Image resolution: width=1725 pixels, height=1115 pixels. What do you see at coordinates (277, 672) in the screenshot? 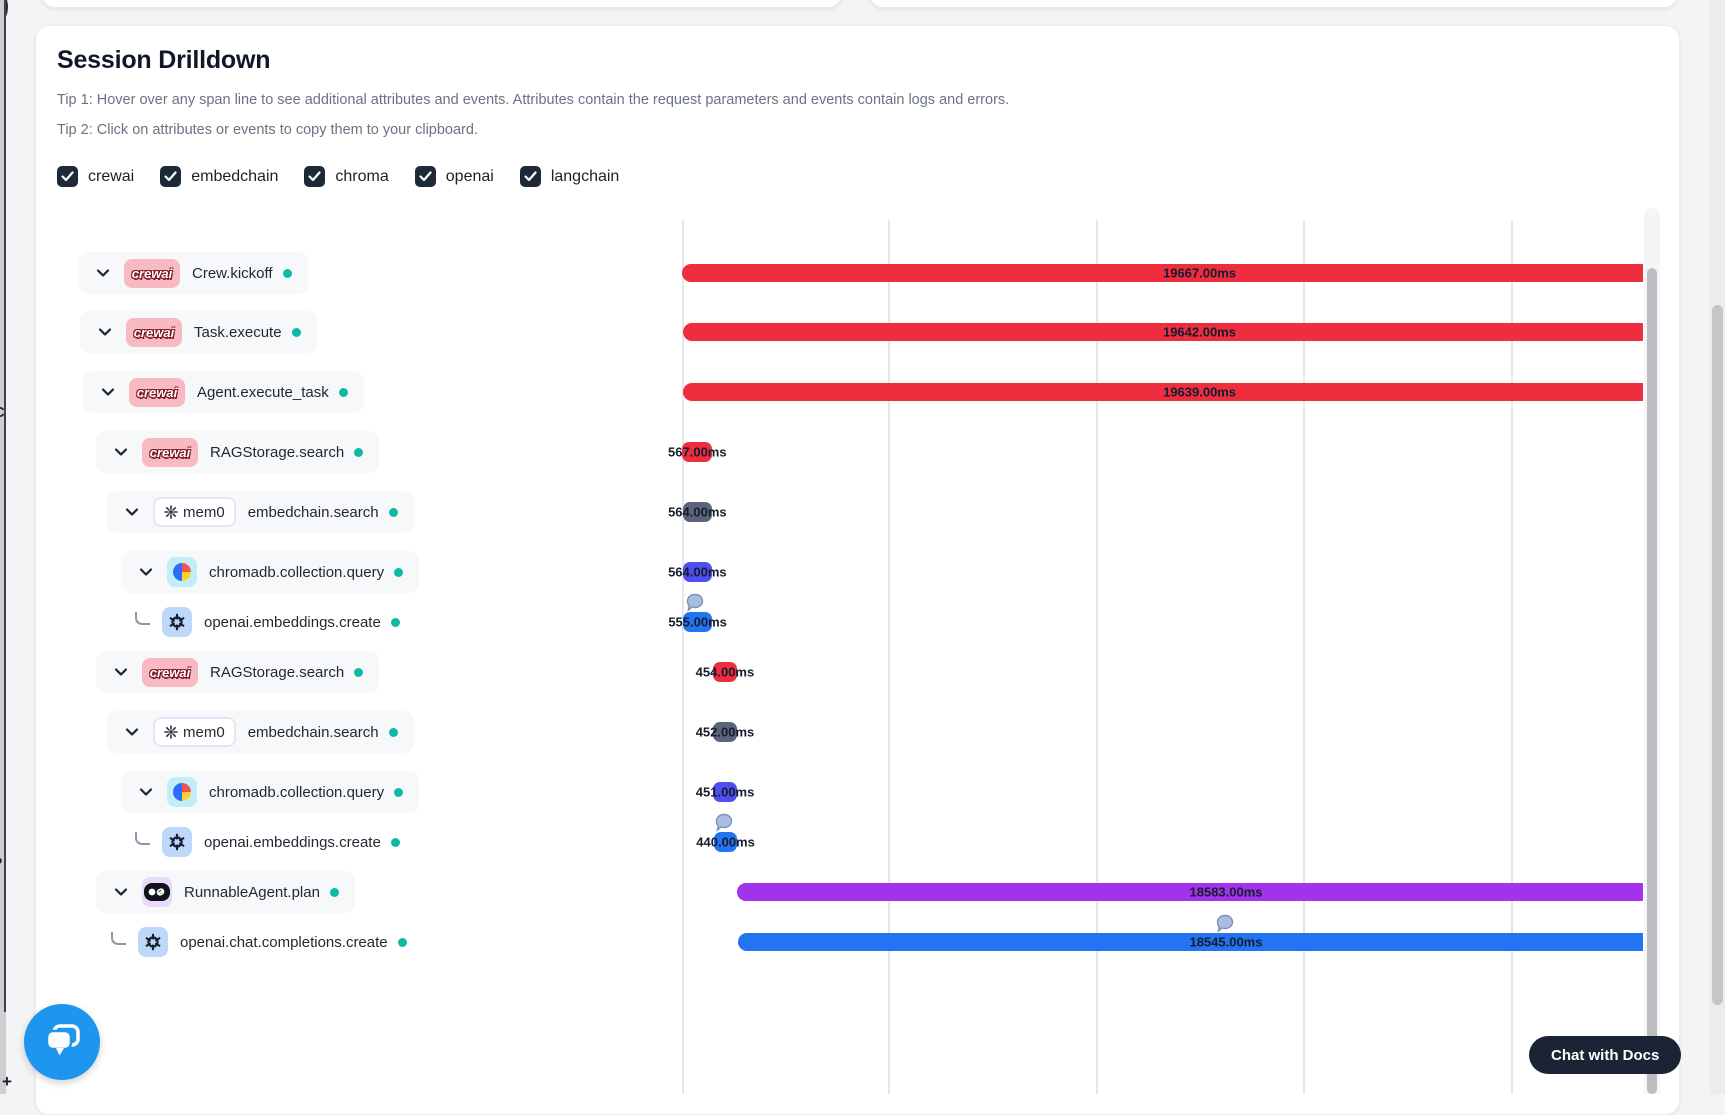
I see `span-name-label: RAGStorage.search` at bounding box center [277, 672].